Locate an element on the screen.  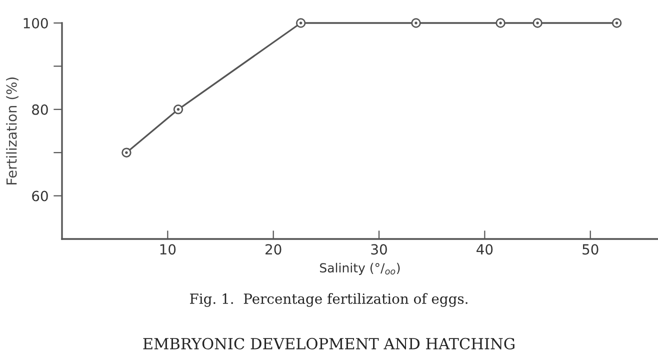
caption: Fig. 1. Percentage fertilization of eggs. is located at coordinates (329, 300).